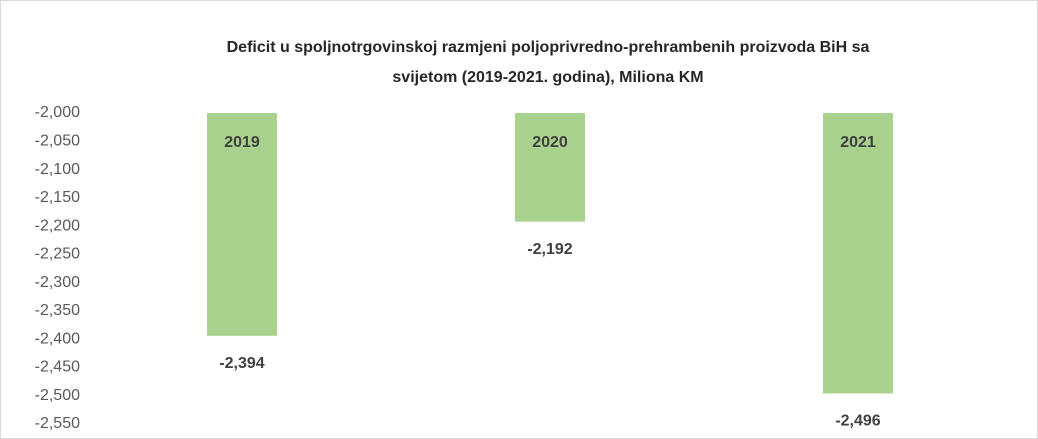  Describe the element at coordinates (57, 140) in the screenshot. I see `y-tick-label: -2,050` at that location.